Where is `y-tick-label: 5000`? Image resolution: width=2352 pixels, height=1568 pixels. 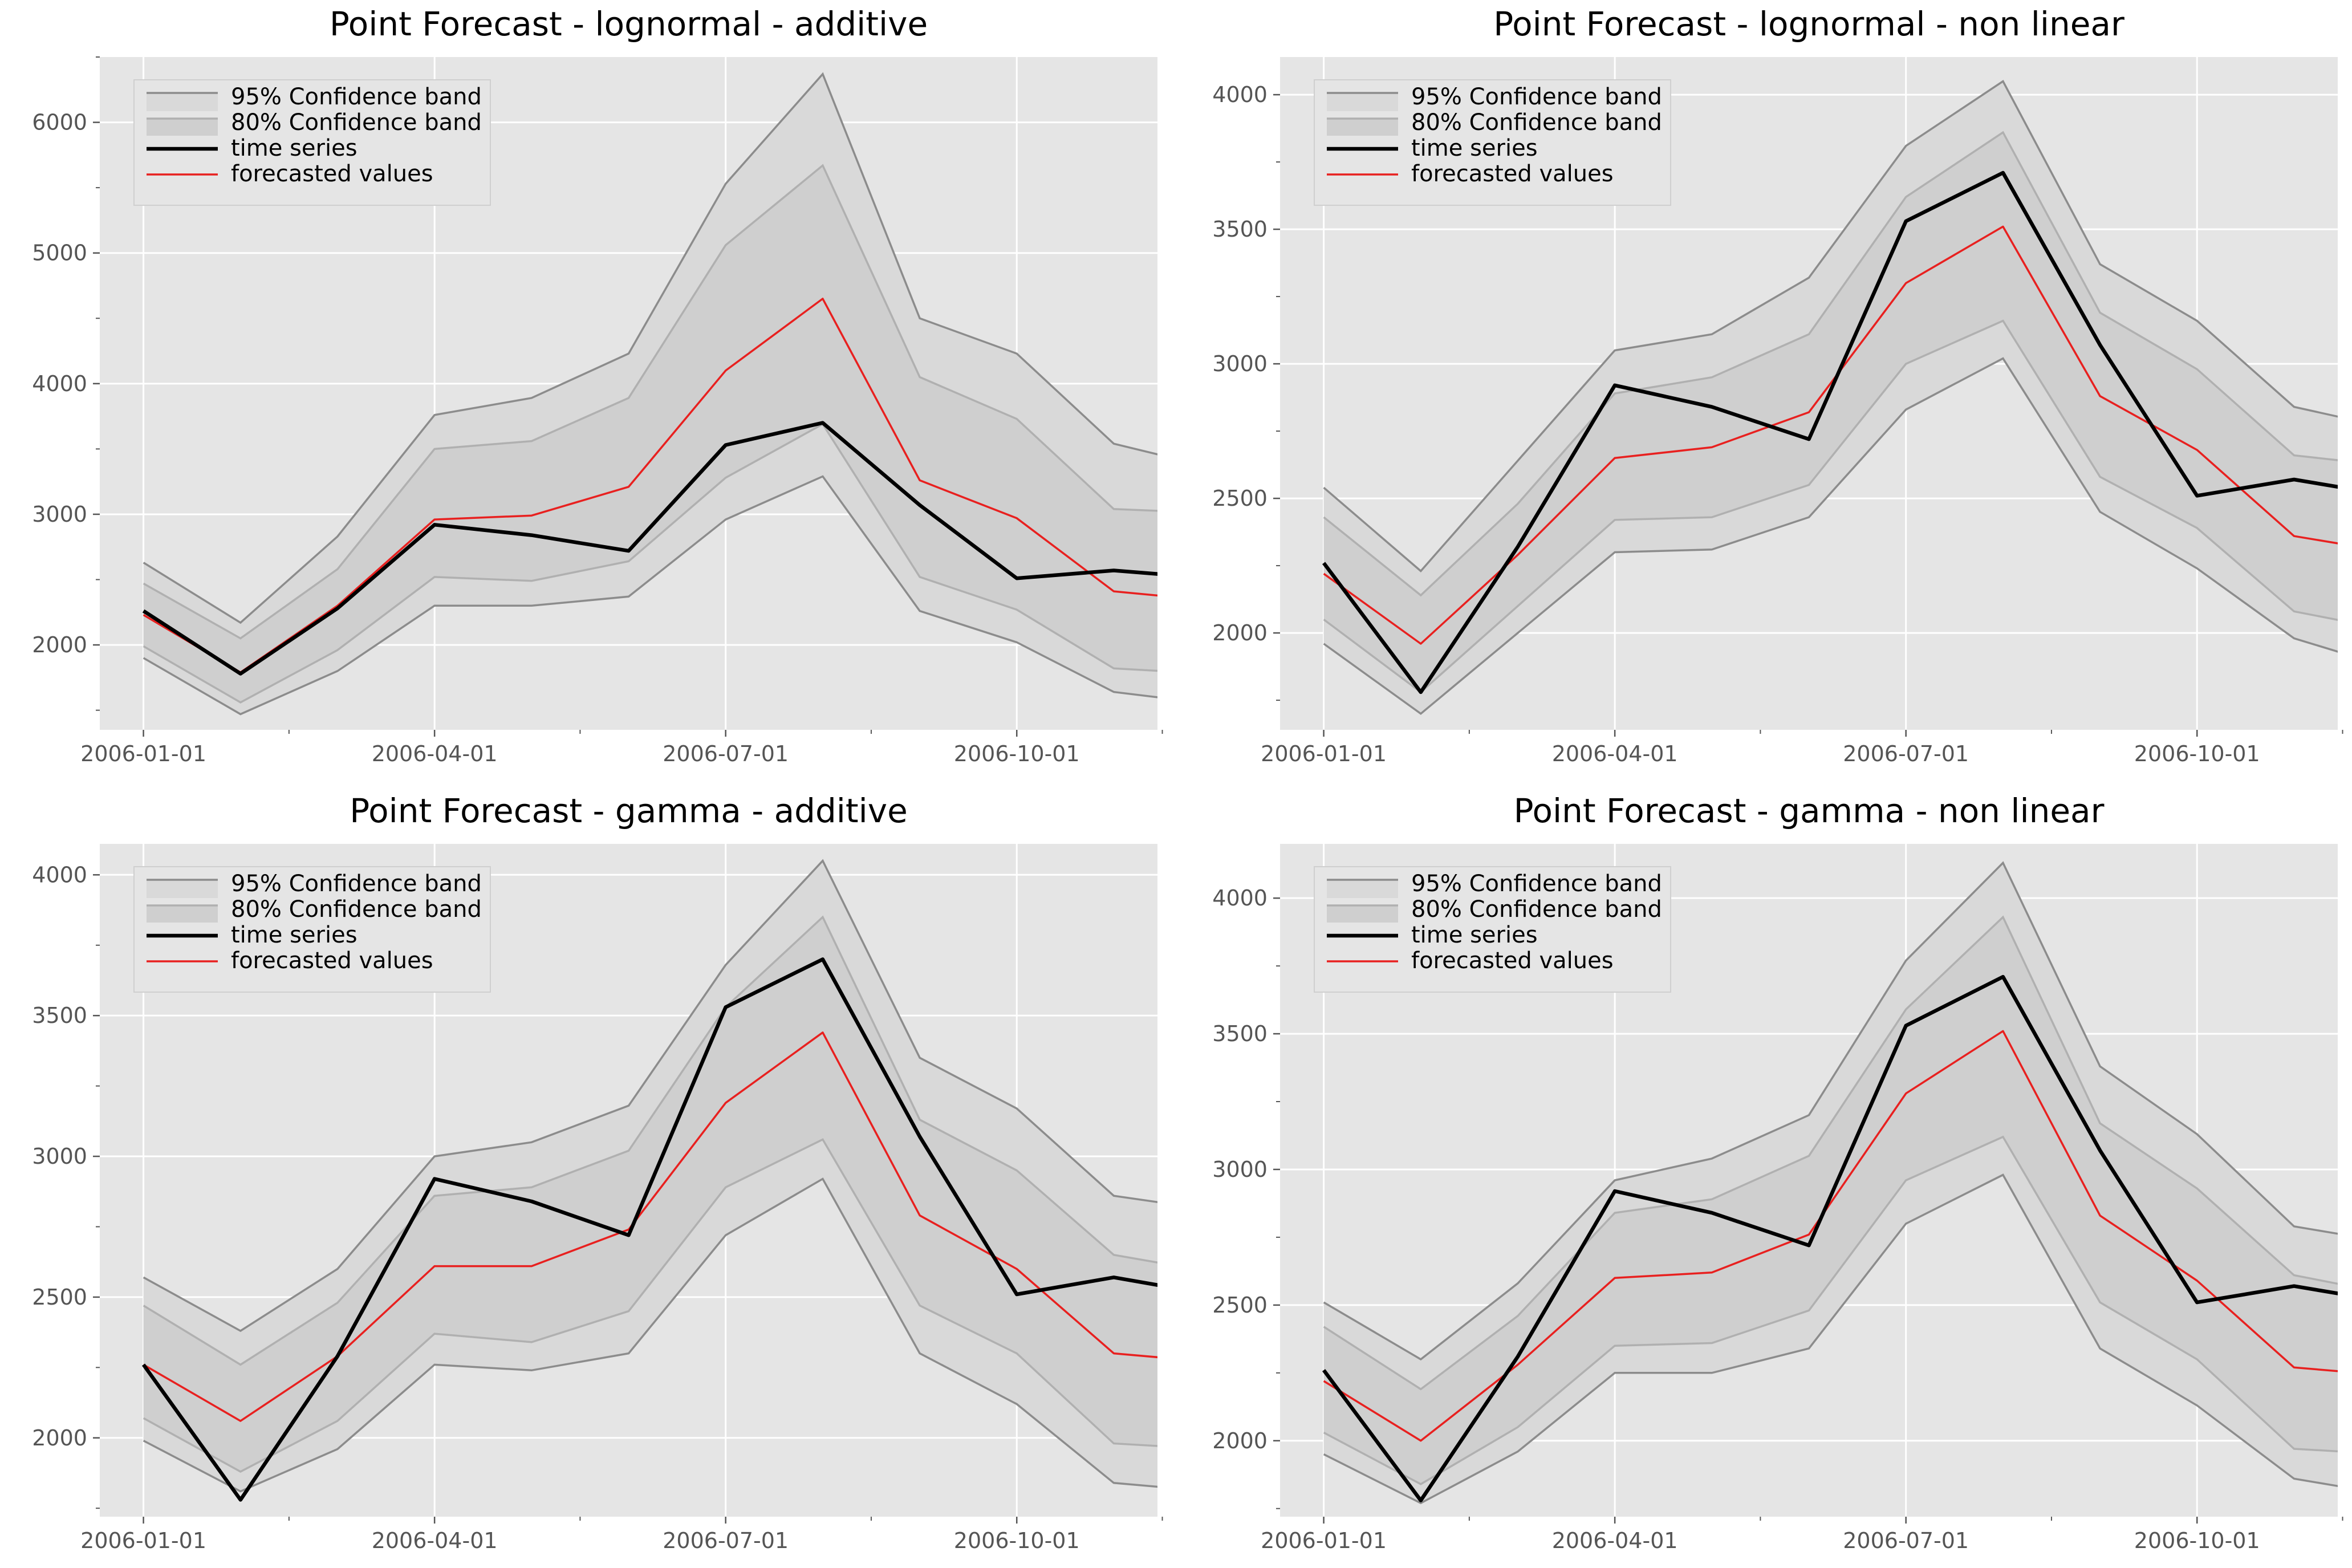 y-tick-label: 5000 is located at coordinates (60, 254).